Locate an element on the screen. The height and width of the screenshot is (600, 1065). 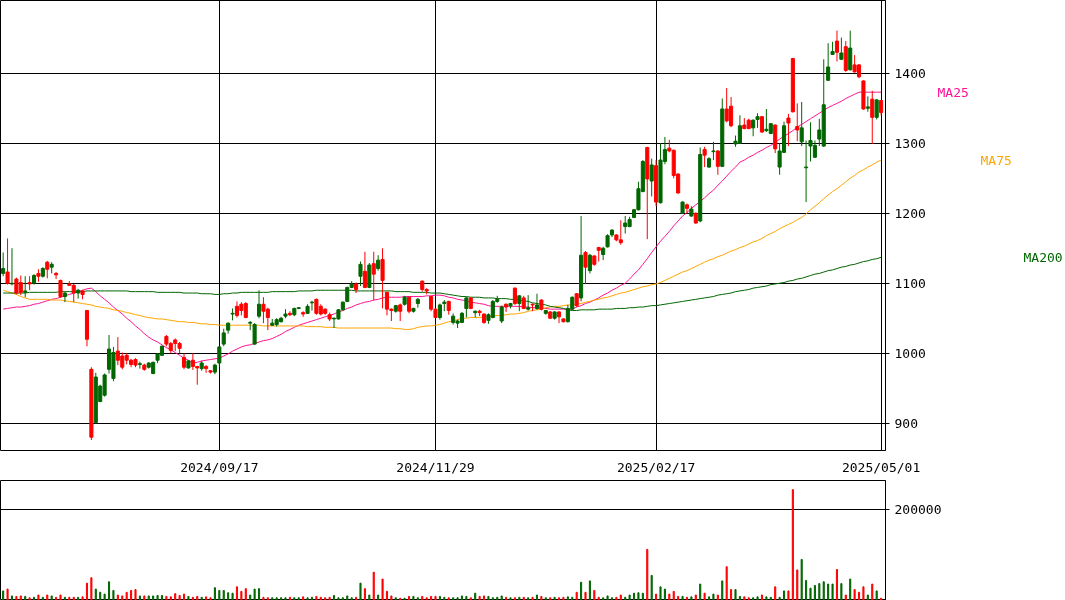
y-tick-label: 1200 is located at coordinates (910, 213).